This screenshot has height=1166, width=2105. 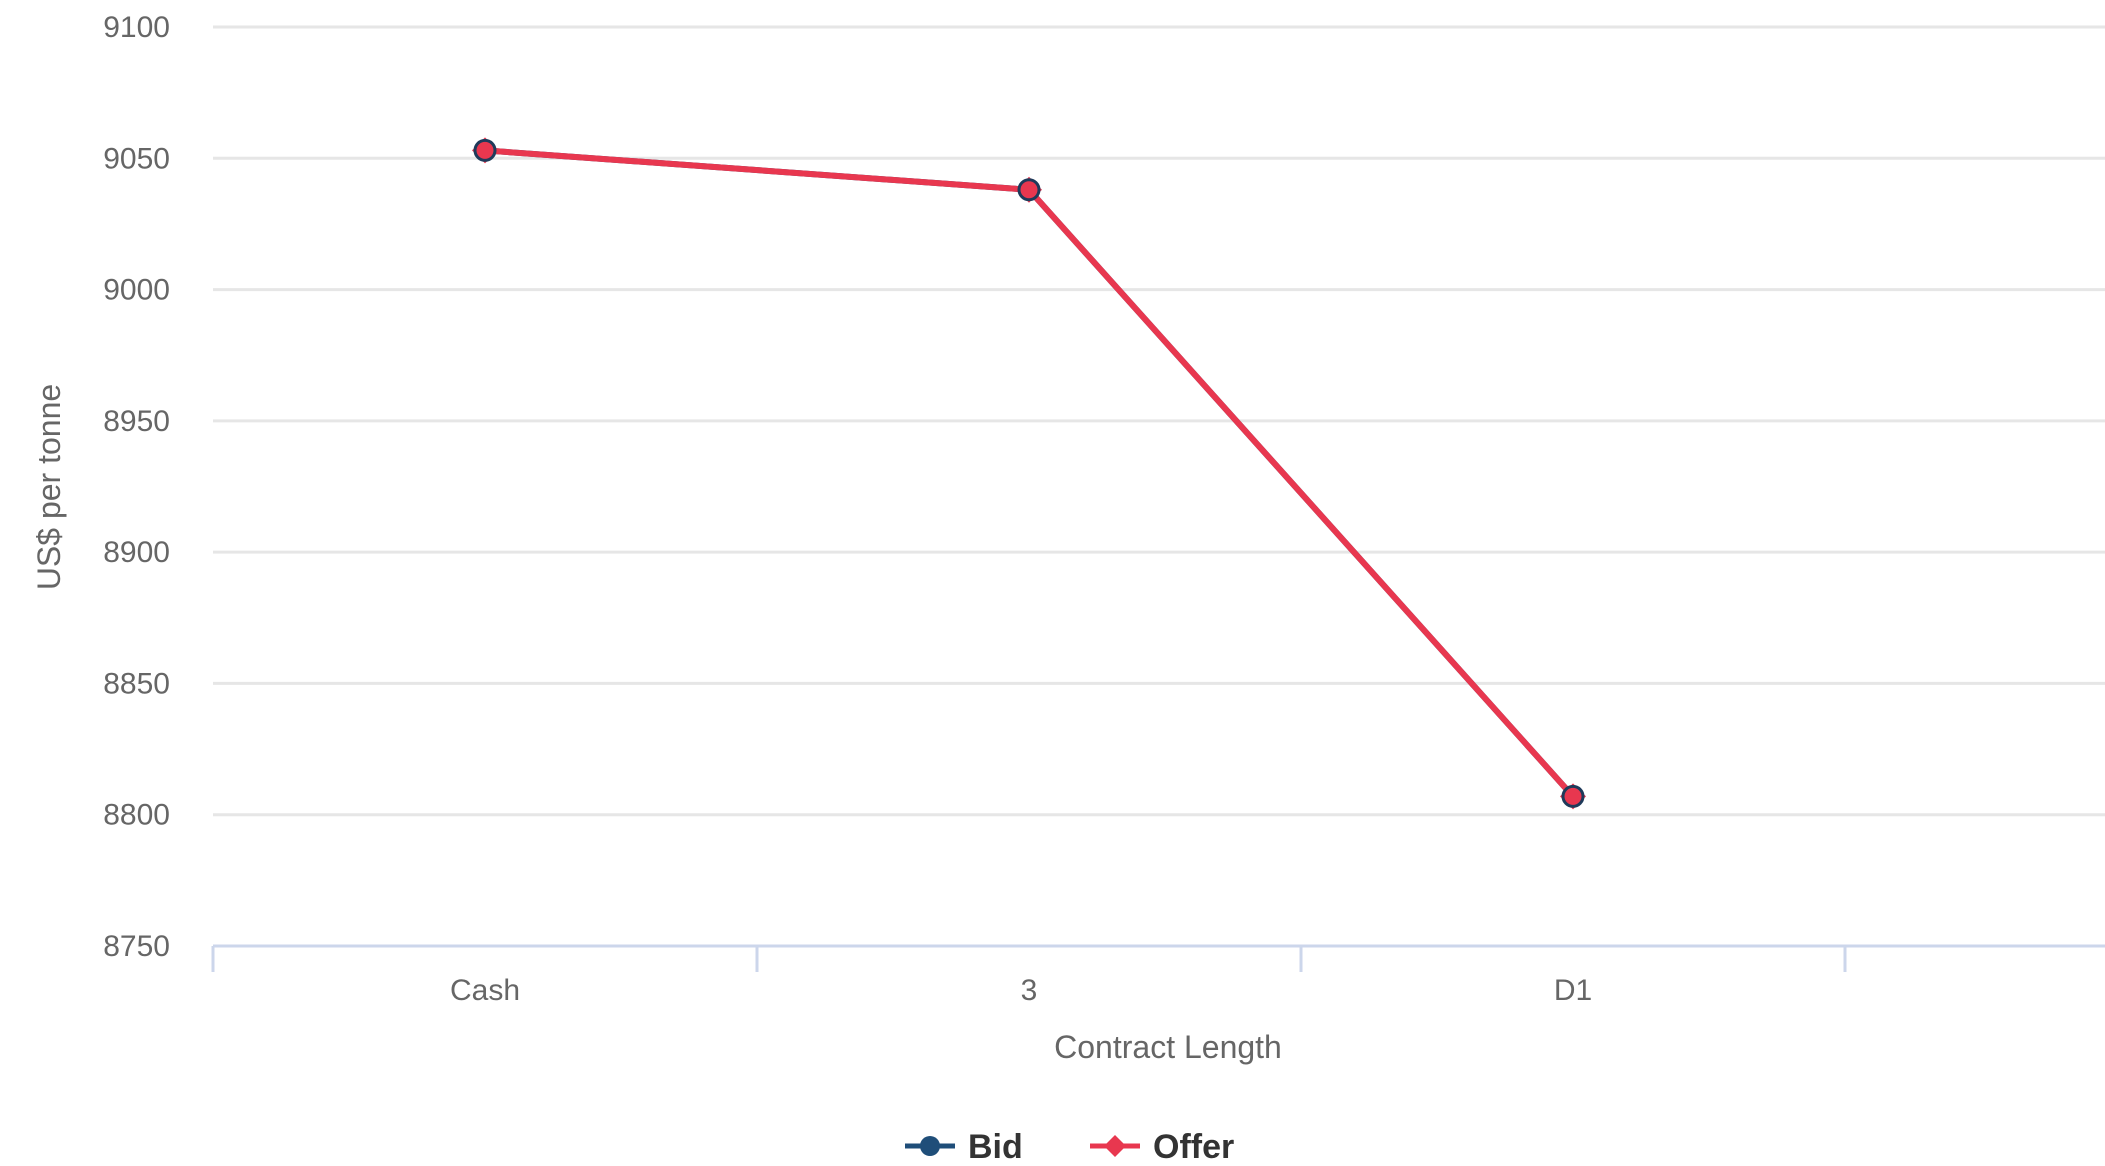 What do you see at coordinates (1193, 1147) in the screenshot?
I see `legend-label: Offer` at bounding box center [1193, 1147].